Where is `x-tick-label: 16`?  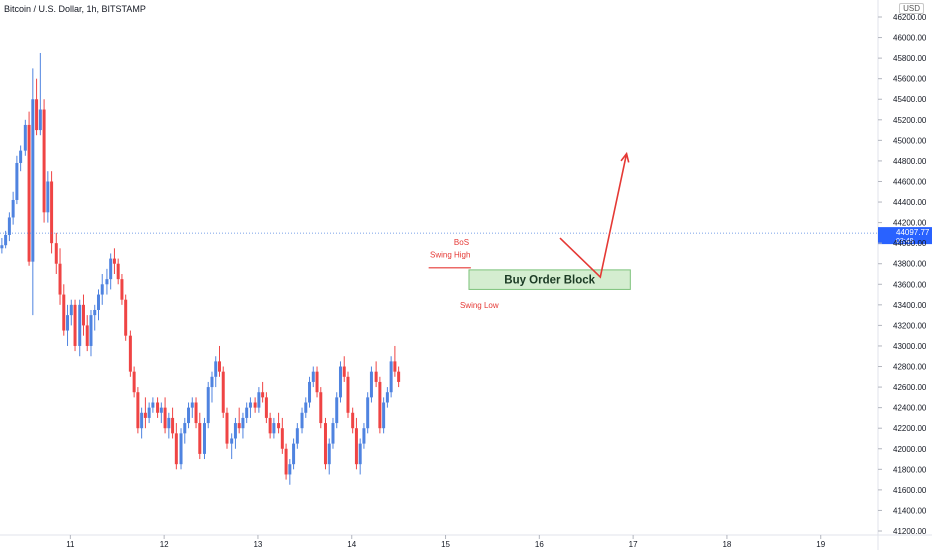
x-tick-label: 16 is located at coordinates (539, 544).